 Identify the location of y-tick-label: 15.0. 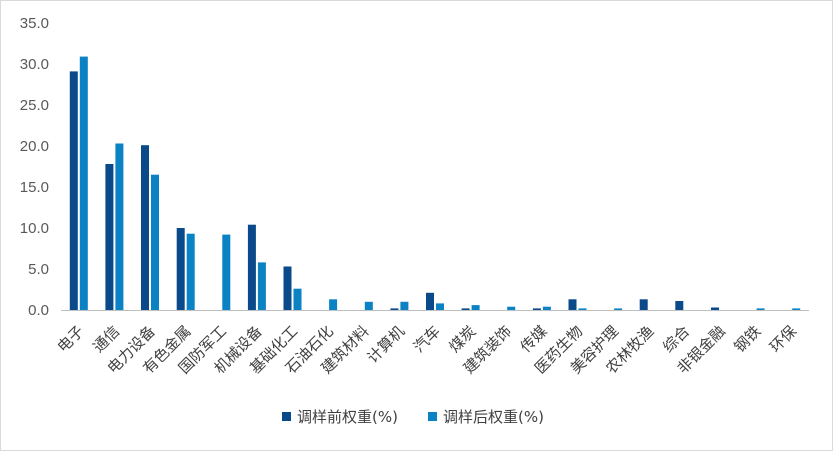
(34, 187).